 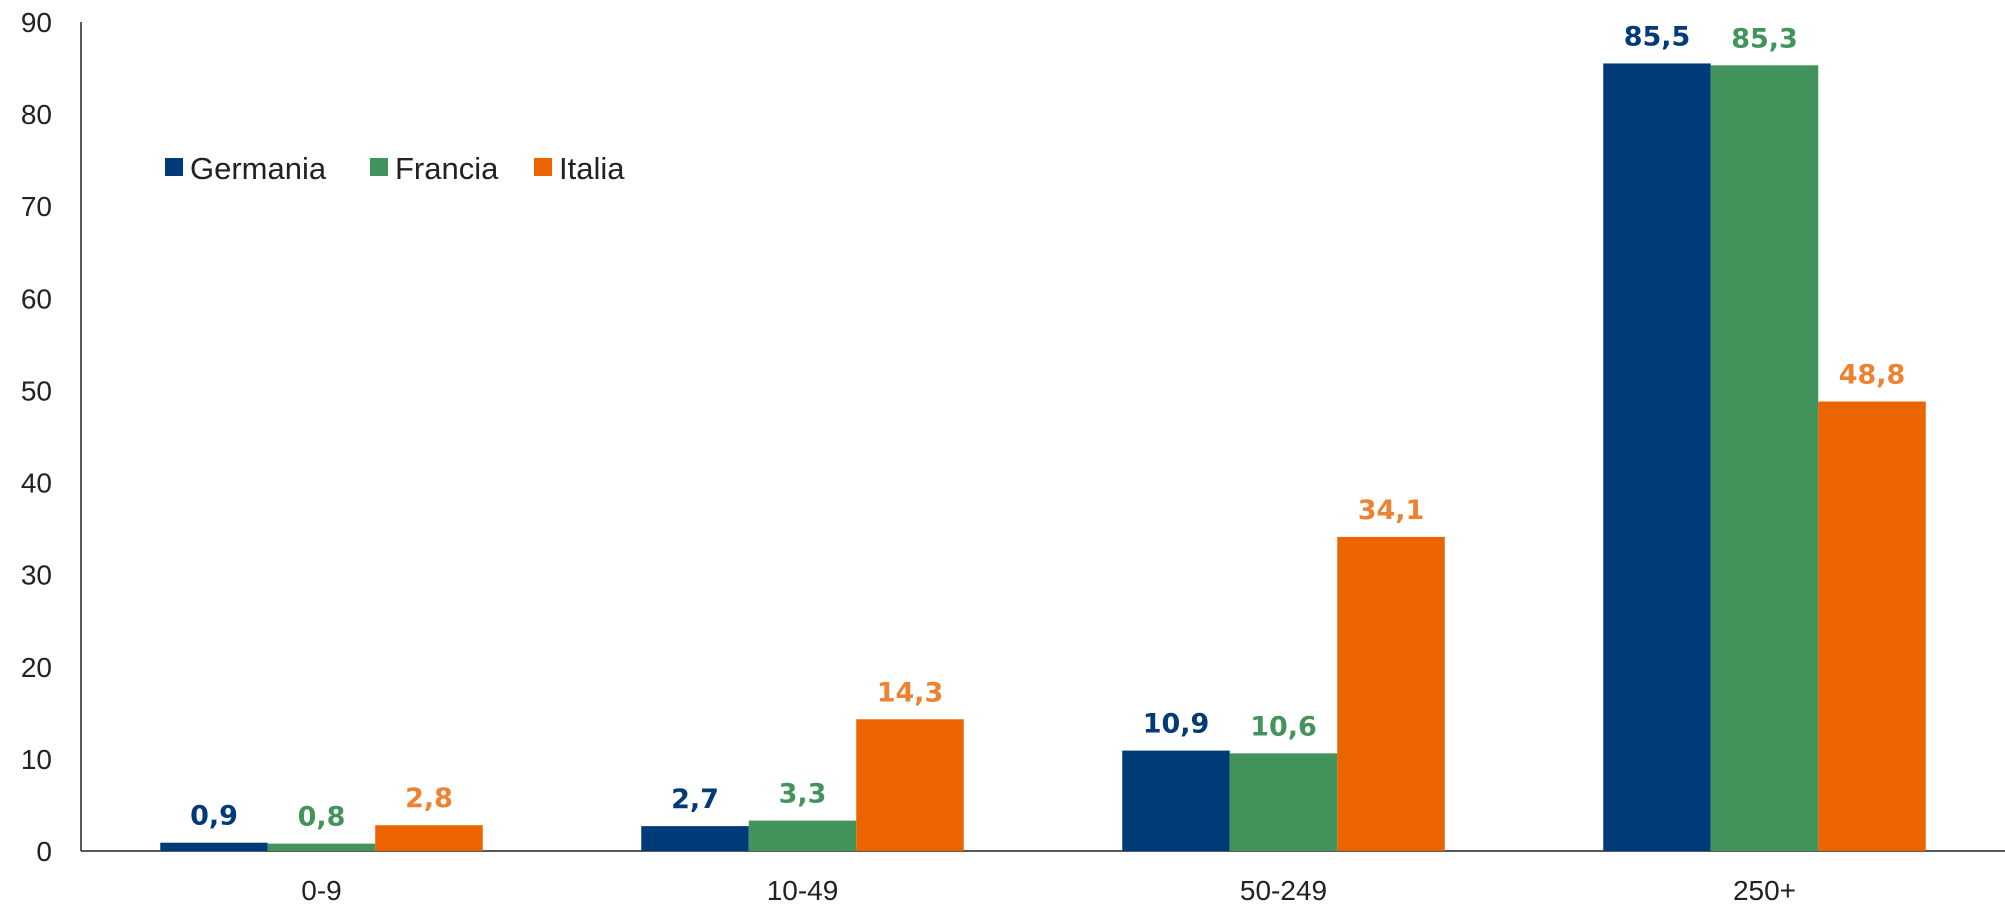 I want to click on y-tick-label: 60, so click(x=36, y=298).